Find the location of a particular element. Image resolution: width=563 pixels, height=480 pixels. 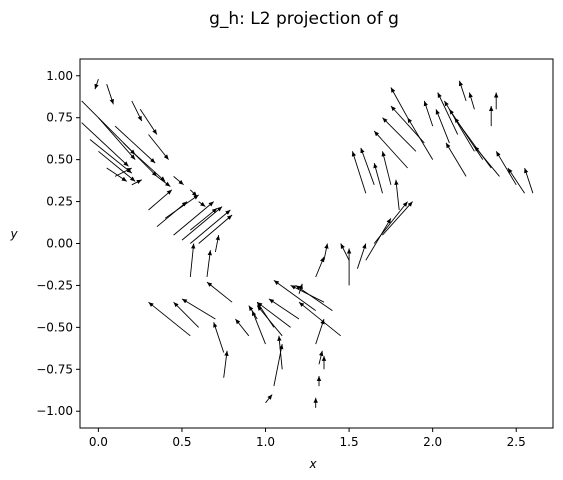

y-axis: 1.00 0.75 0.50 0.25 0.00 −0.25 −0.50 −0.75 −1.00 is located at coordinates (58, 243).